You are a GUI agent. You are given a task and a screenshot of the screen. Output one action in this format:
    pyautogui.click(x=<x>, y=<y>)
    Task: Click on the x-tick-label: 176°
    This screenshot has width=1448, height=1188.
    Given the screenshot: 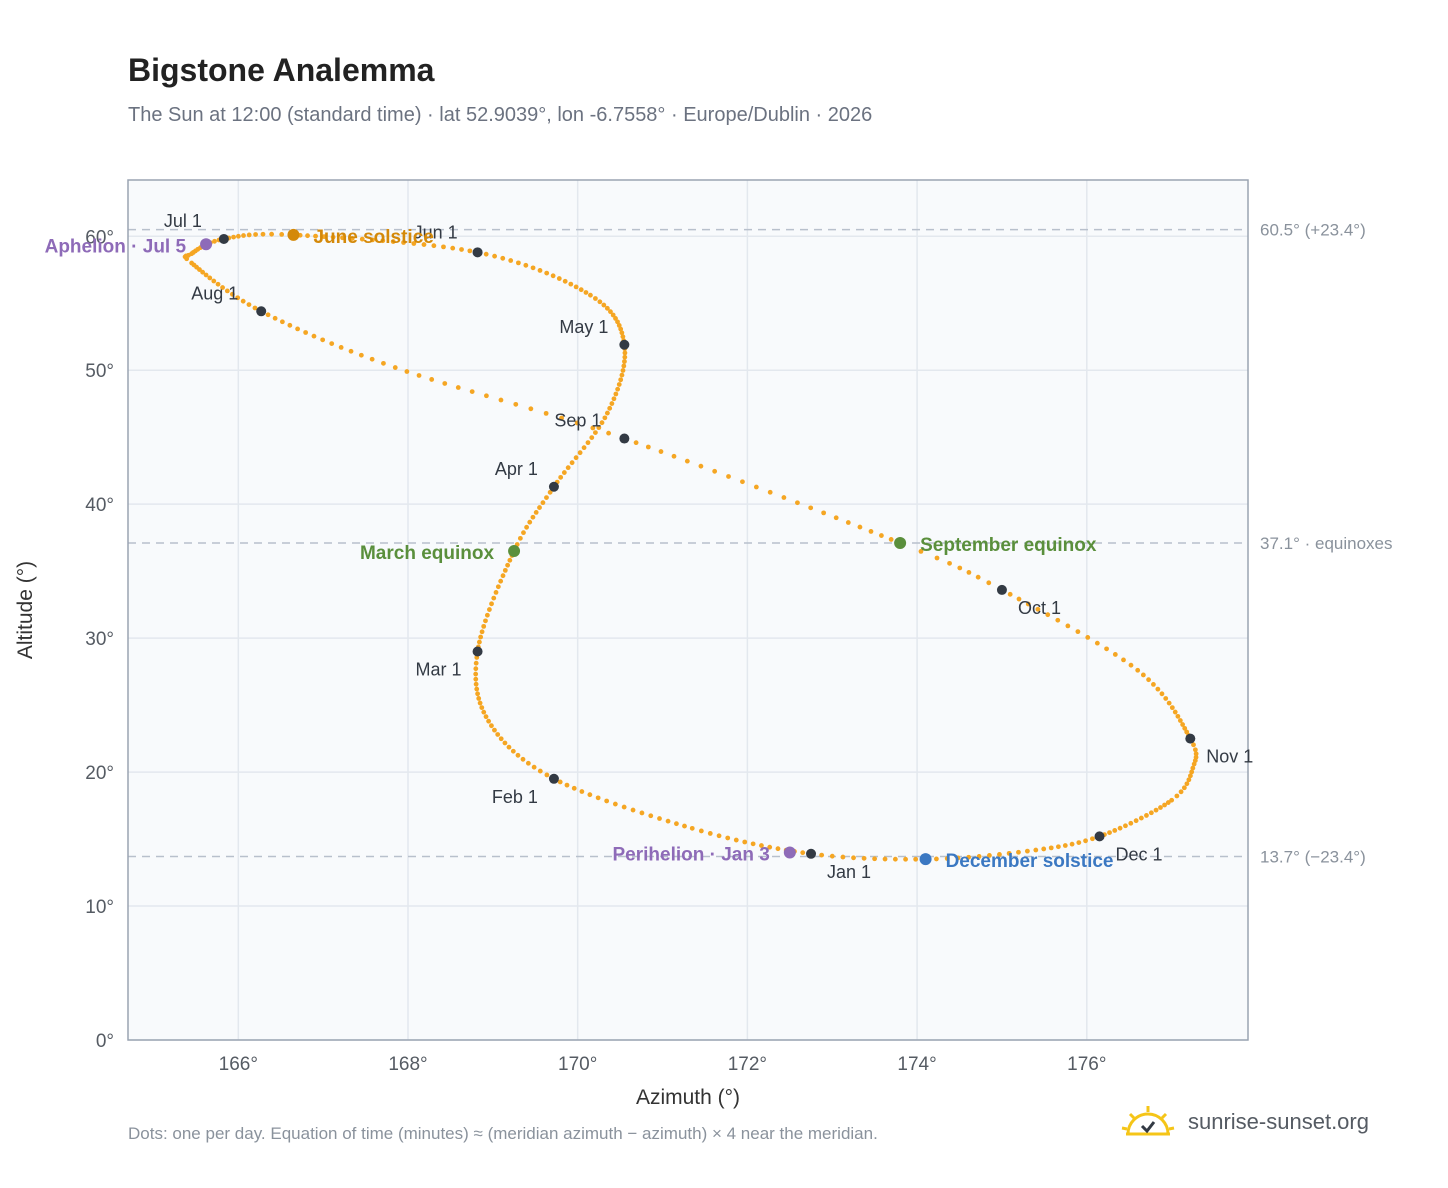 What is the action you would take?
    pyautogui.click(x=1086, y=1064)
    